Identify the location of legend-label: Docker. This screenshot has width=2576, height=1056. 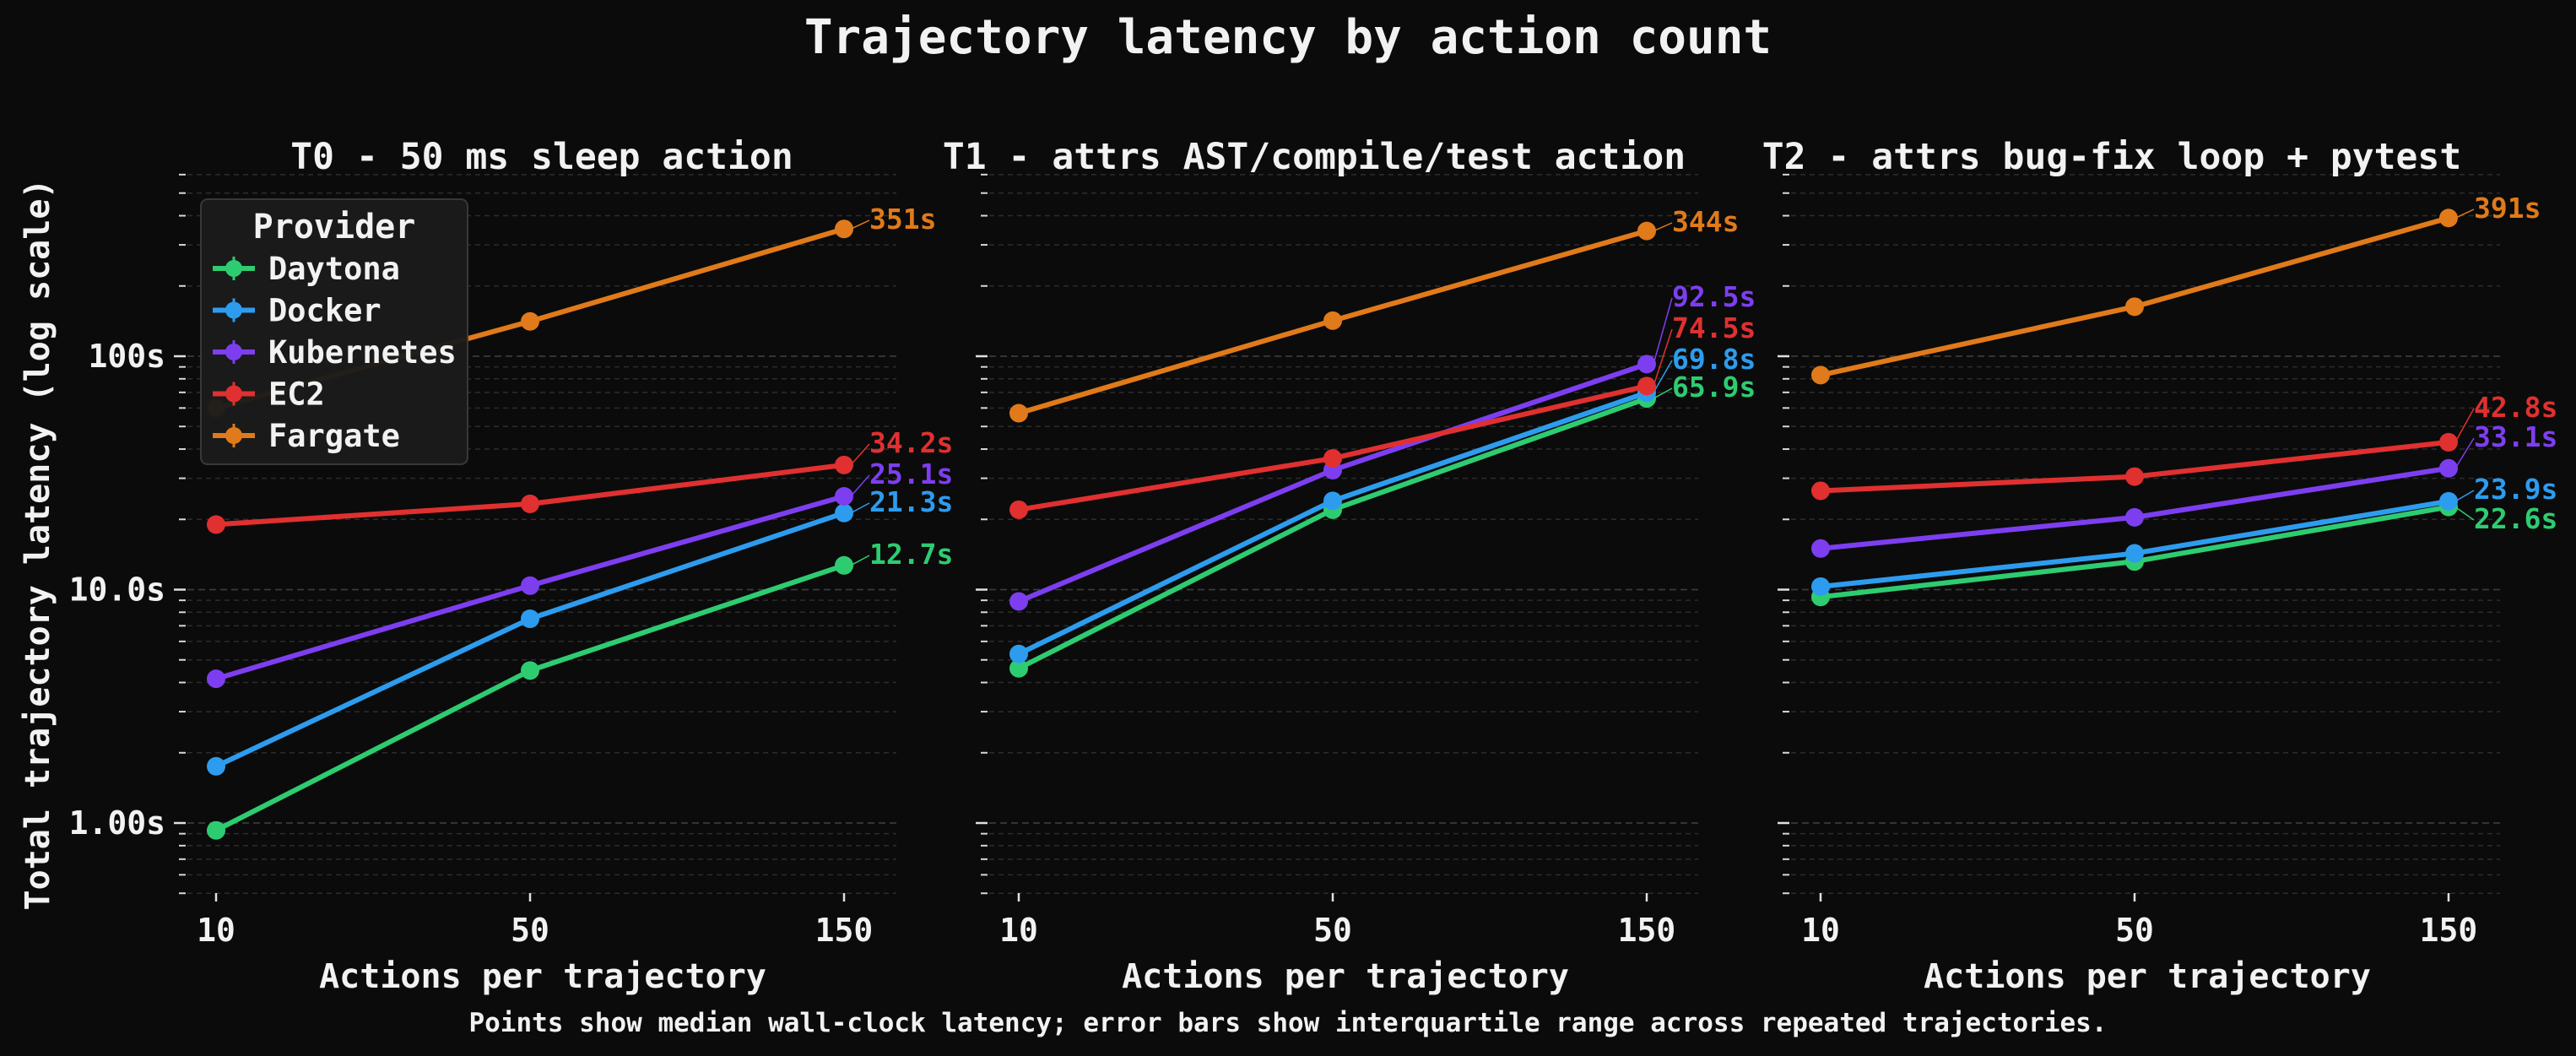
(325, 311).